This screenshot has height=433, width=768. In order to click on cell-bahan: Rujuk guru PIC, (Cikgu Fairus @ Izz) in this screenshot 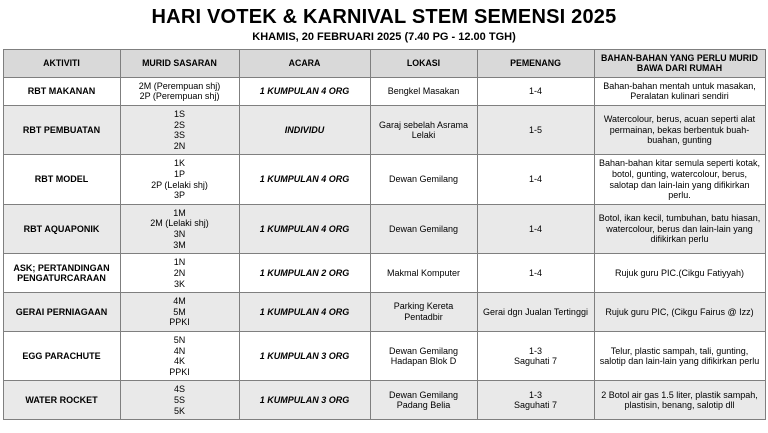, I will do `click(679, 312)`.